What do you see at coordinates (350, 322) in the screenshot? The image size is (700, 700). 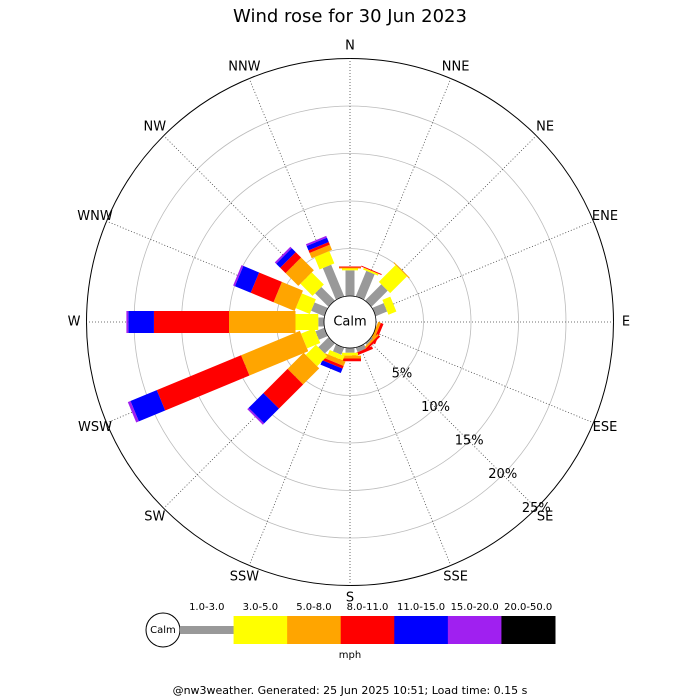 I see `calm-circle` at bounding box center [350, 322].